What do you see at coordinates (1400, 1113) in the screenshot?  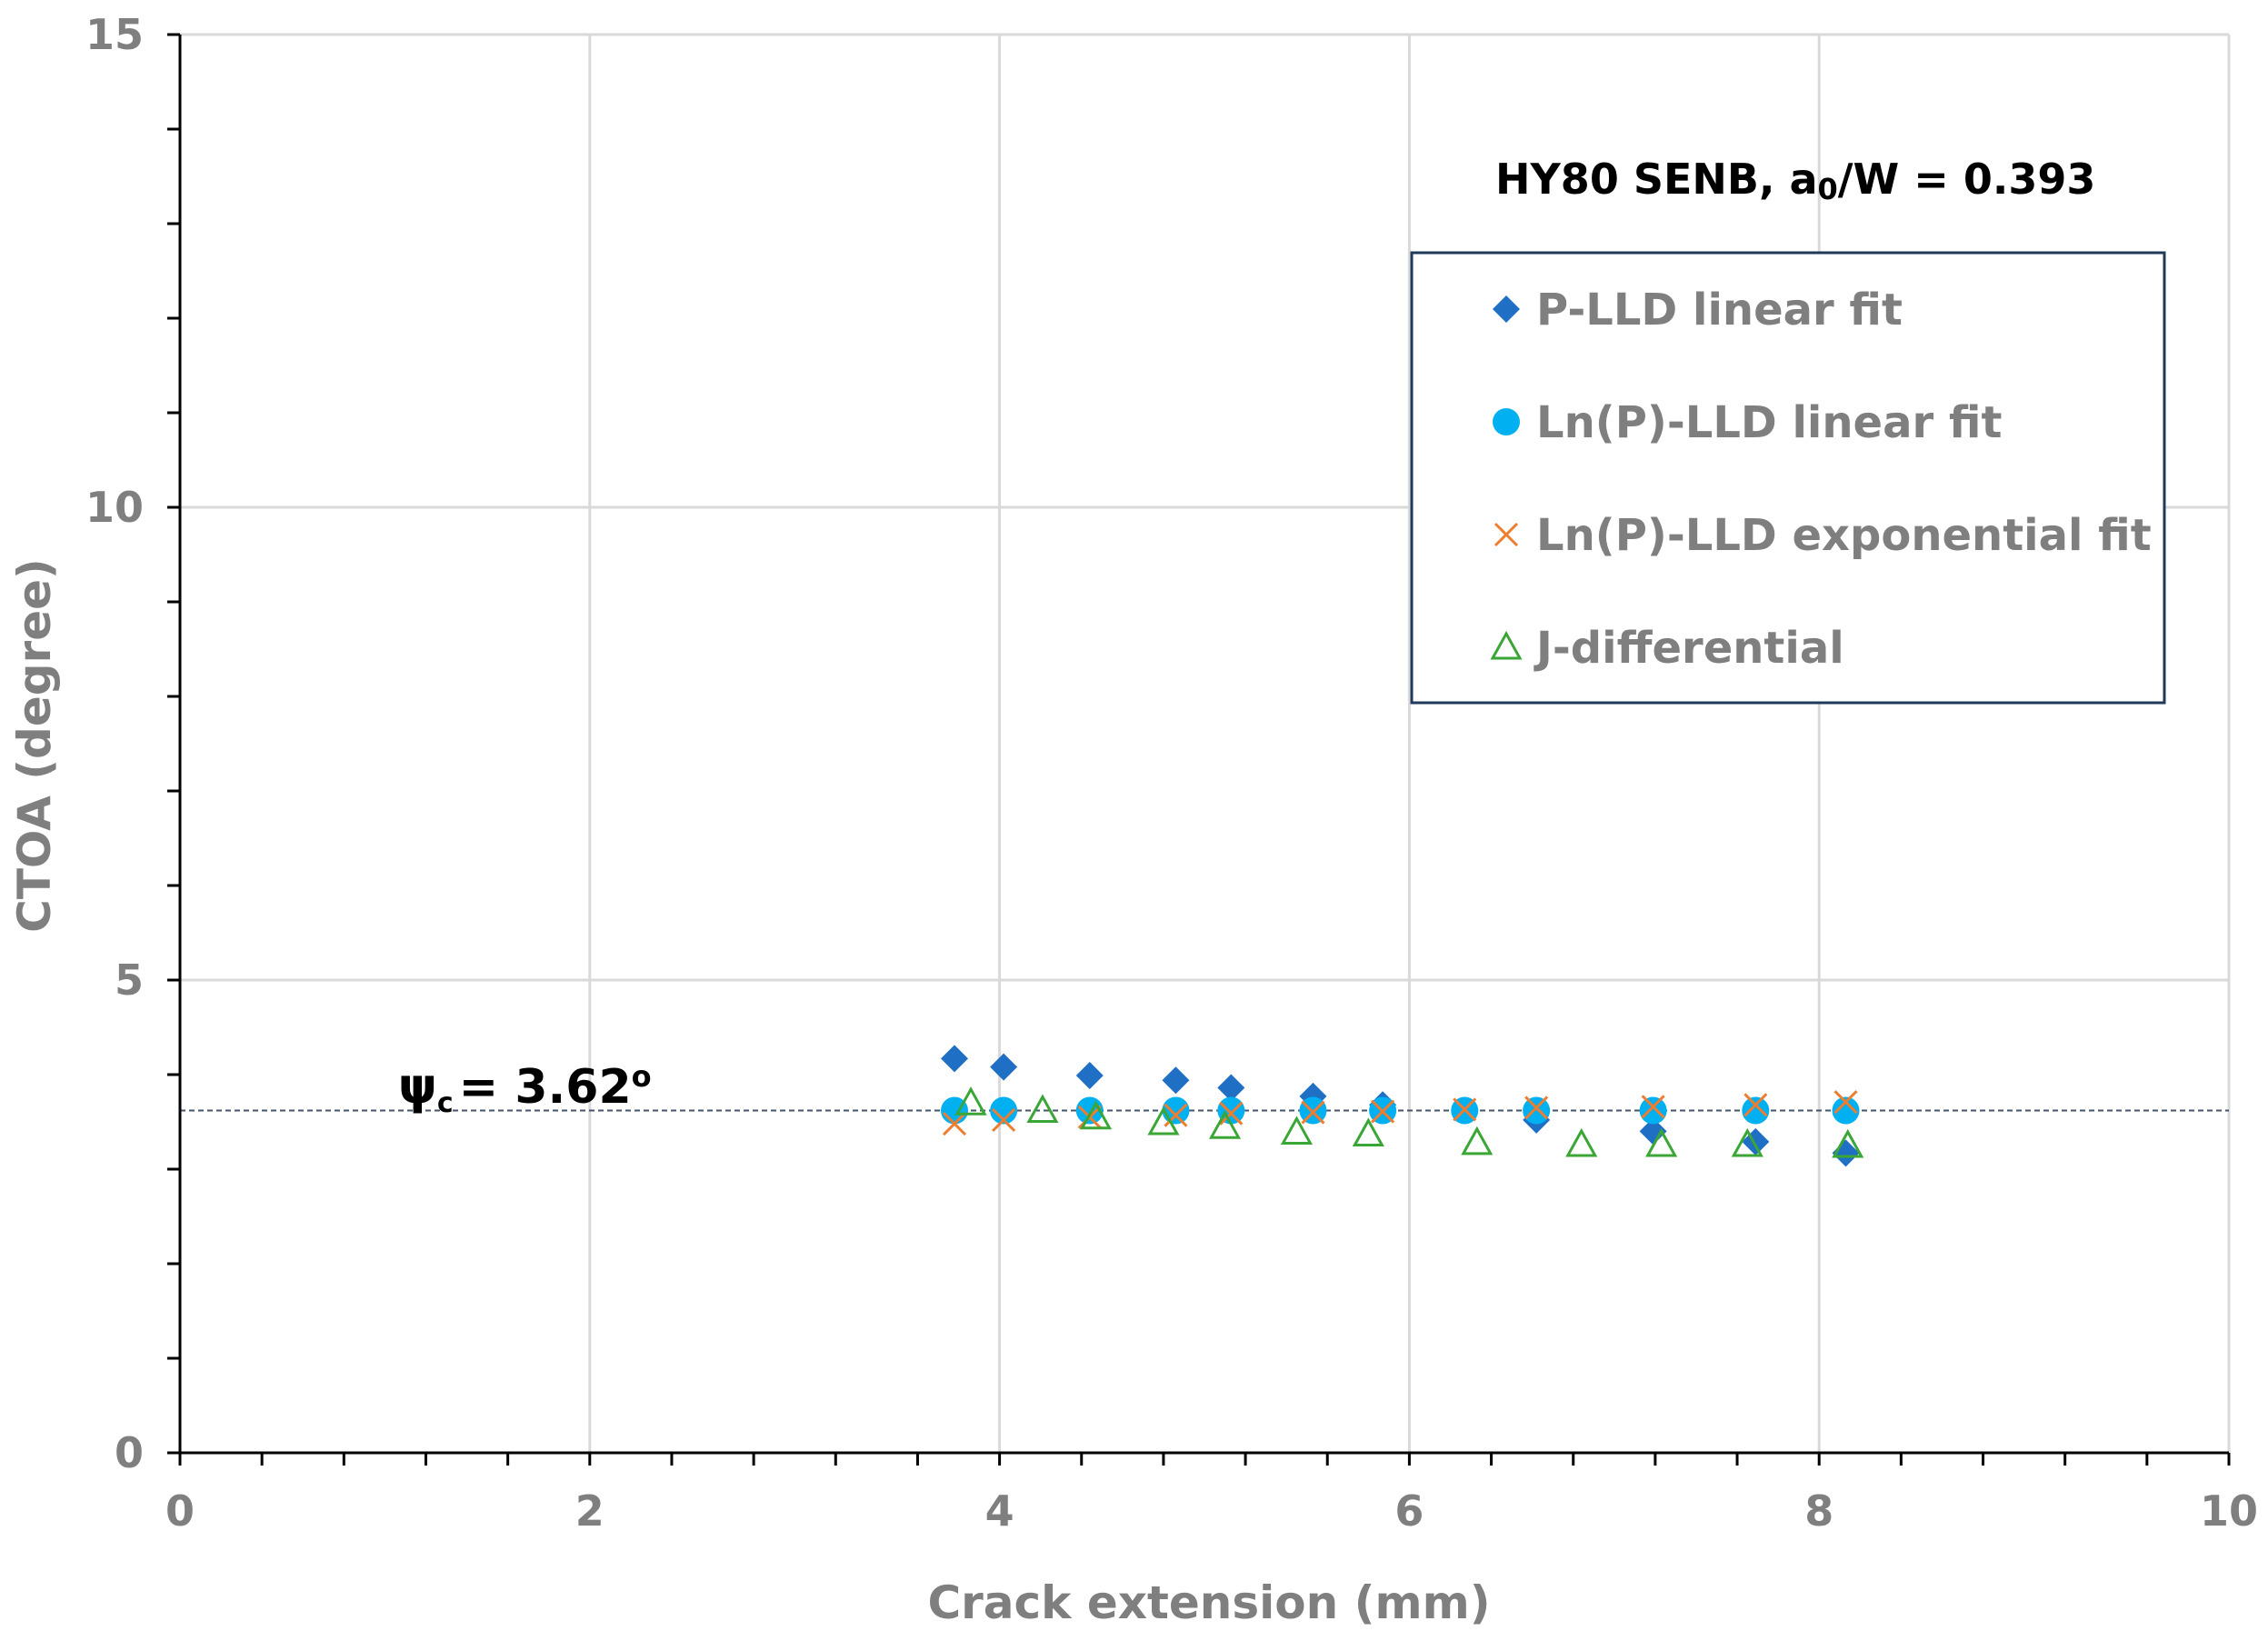 I see `series-x` at bounding box center [1400, 1113].